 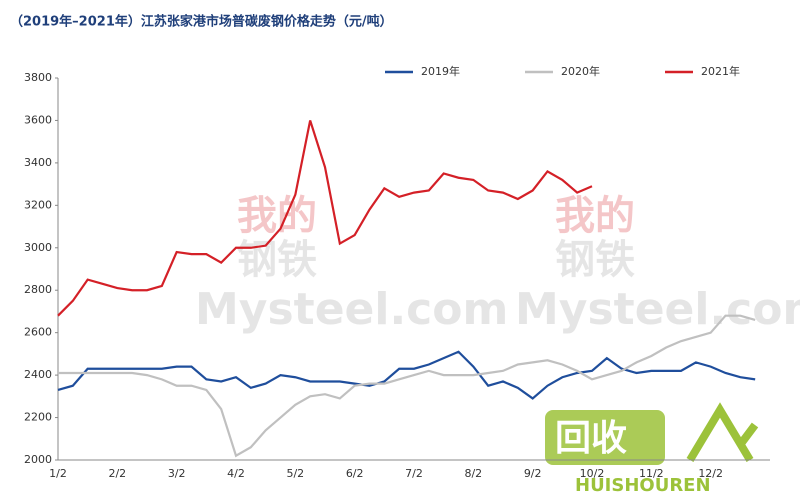 What do you see at coordinates (533, 473) in the screenshot?
I see `x-tick-label: 9/2` at bounding box center [533, 473].